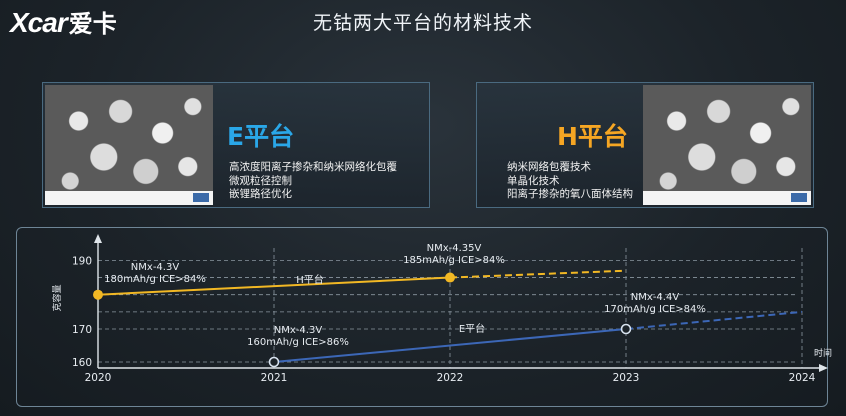  I want to click on y-tick-label: 170, so click(82, 330).